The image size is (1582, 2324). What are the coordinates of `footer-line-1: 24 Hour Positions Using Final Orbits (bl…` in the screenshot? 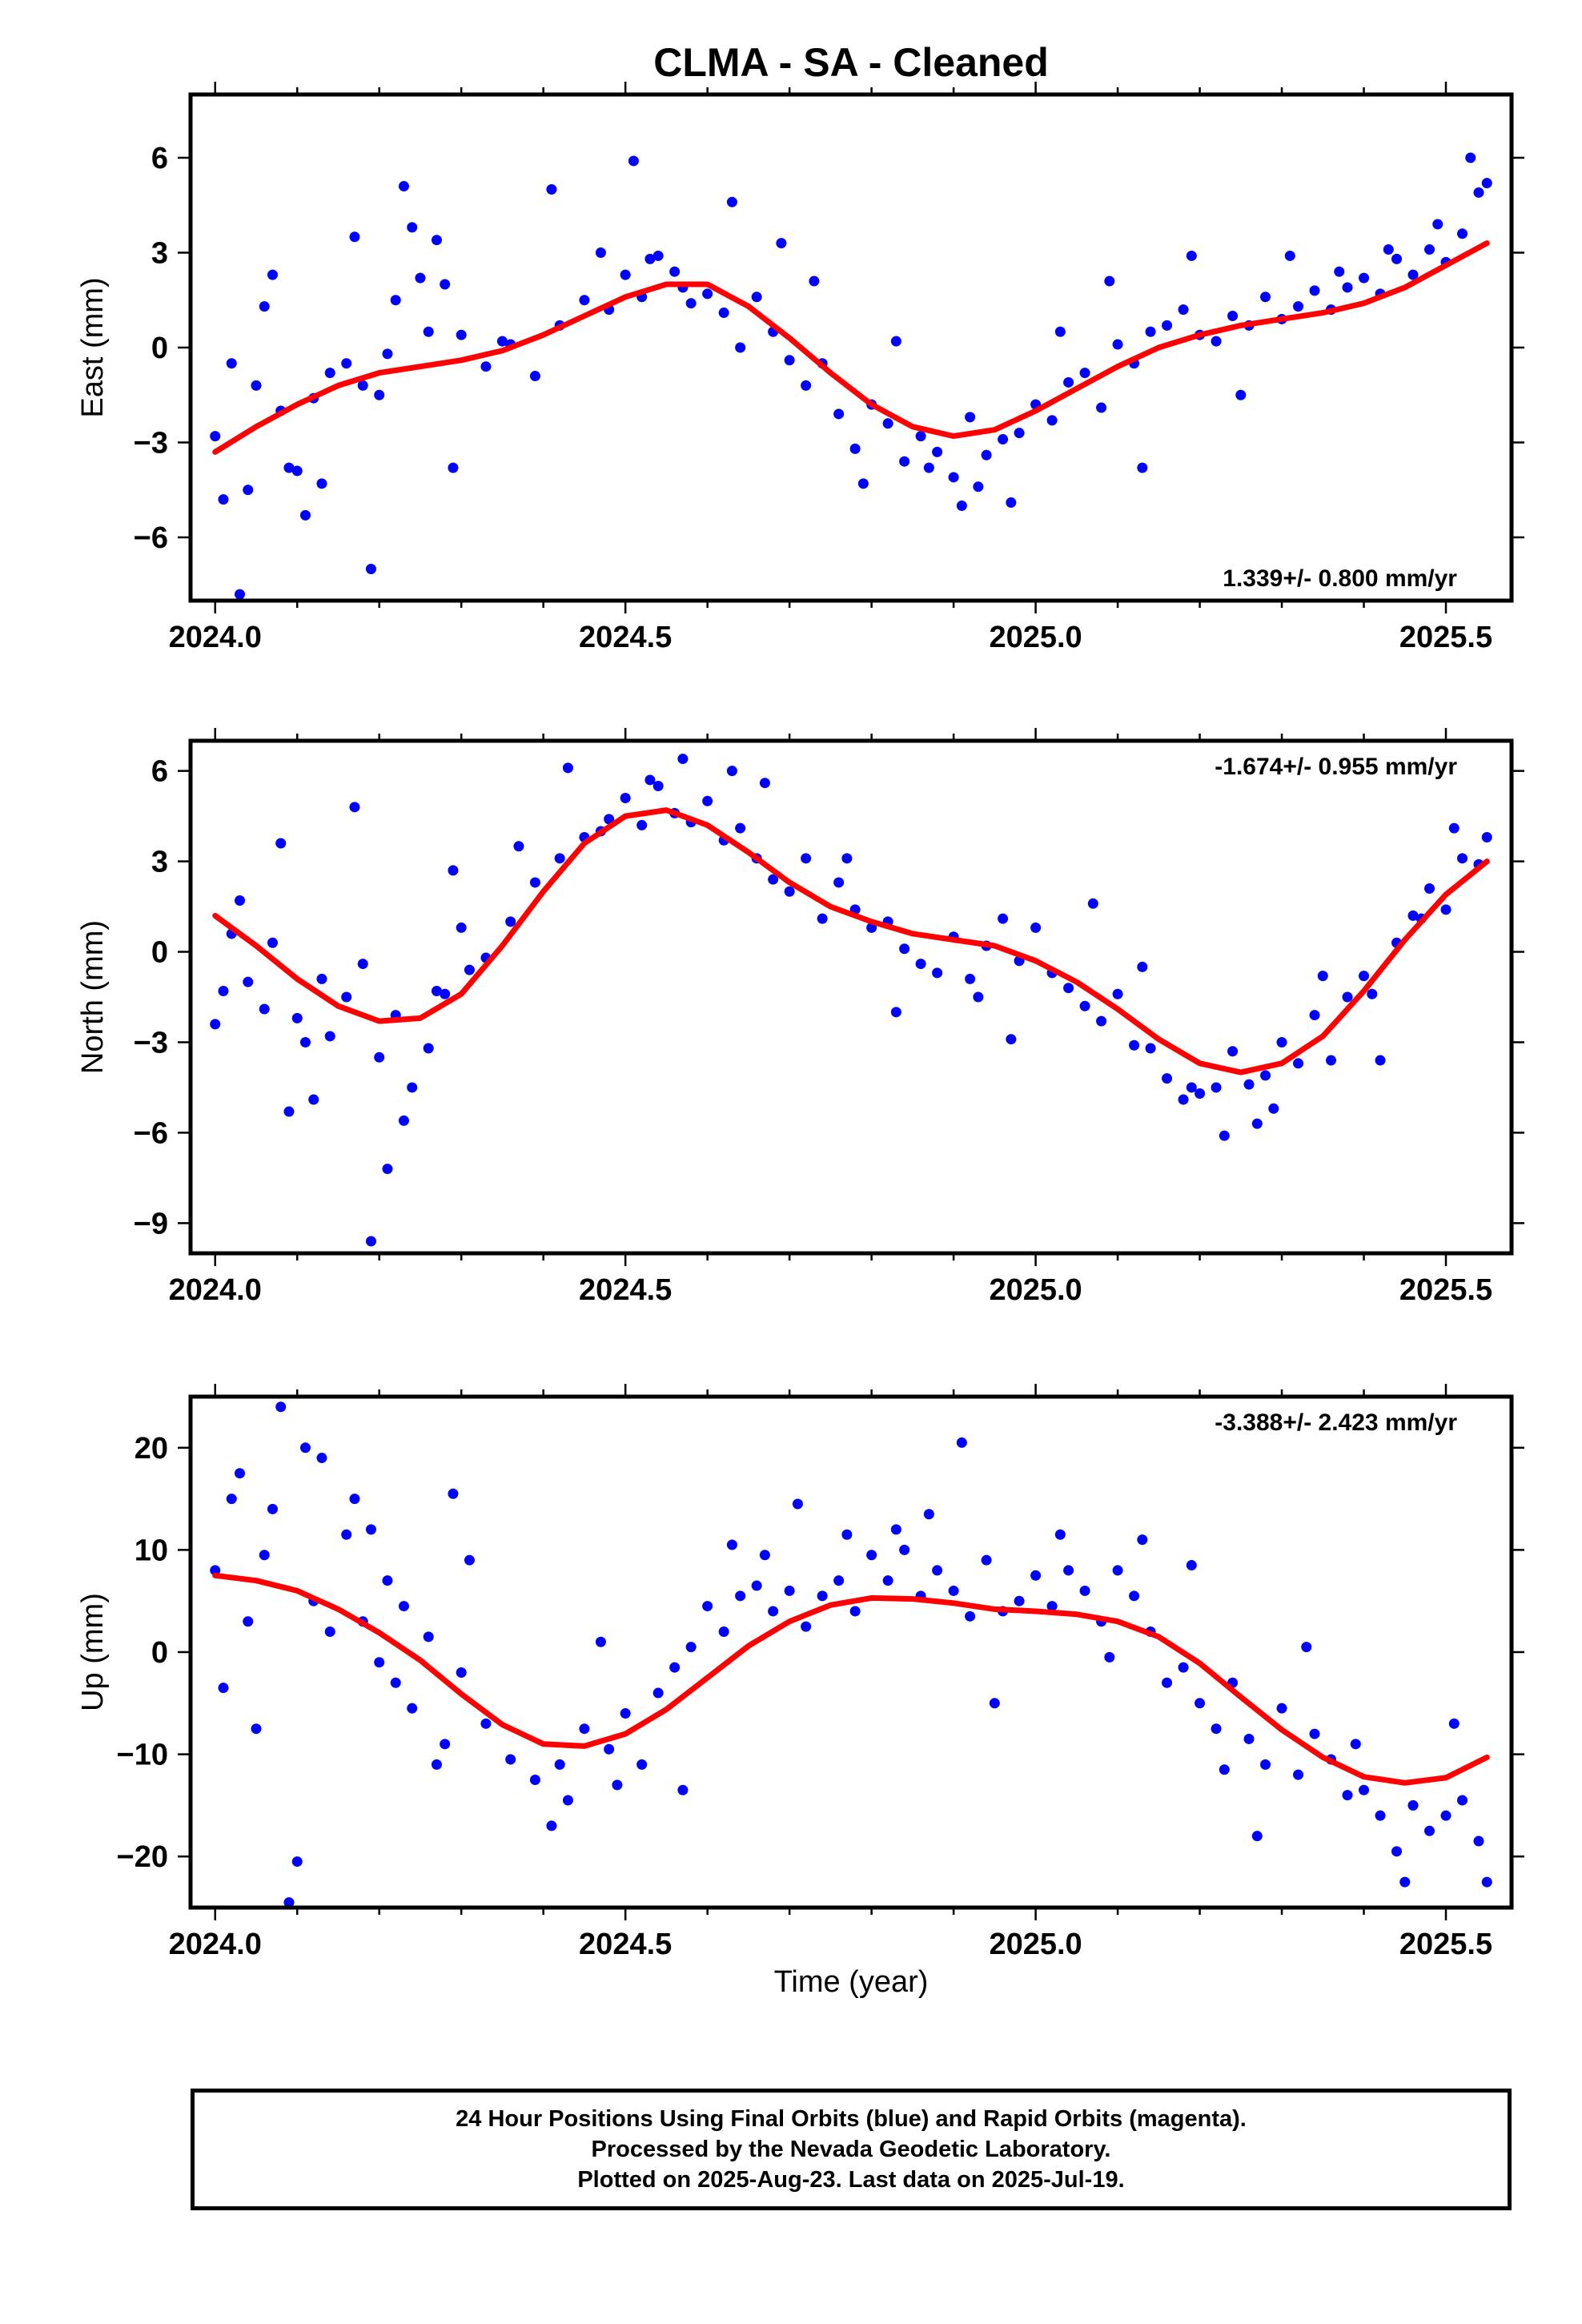 It's located at (851, 2119).